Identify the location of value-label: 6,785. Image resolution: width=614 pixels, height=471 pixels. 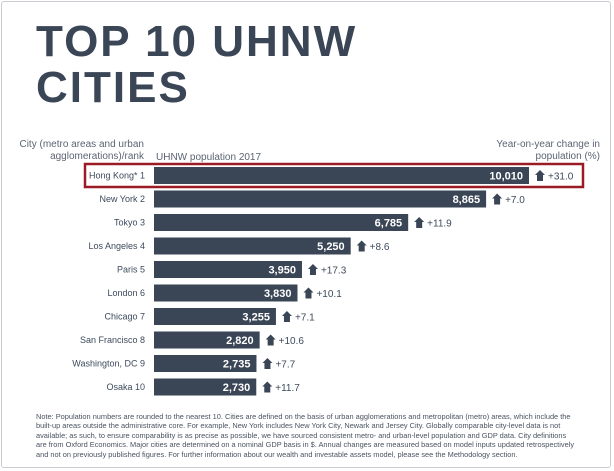
(389, 224).